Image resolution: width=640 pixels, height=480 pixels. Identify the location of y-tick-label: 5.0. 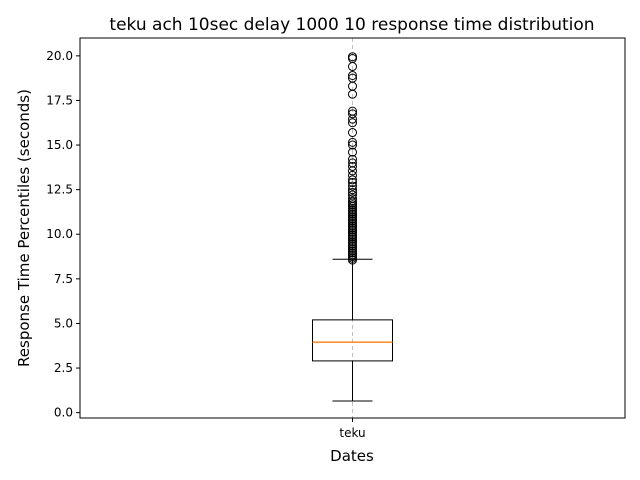
(63, 323).